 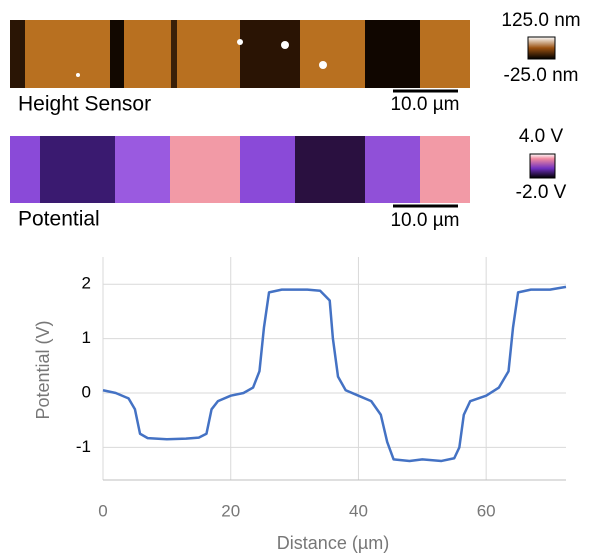 What do you see at coordinates (358, 510) in the screenshot?
I see `x-tick-label: 40` at bounding box center [358, 510].